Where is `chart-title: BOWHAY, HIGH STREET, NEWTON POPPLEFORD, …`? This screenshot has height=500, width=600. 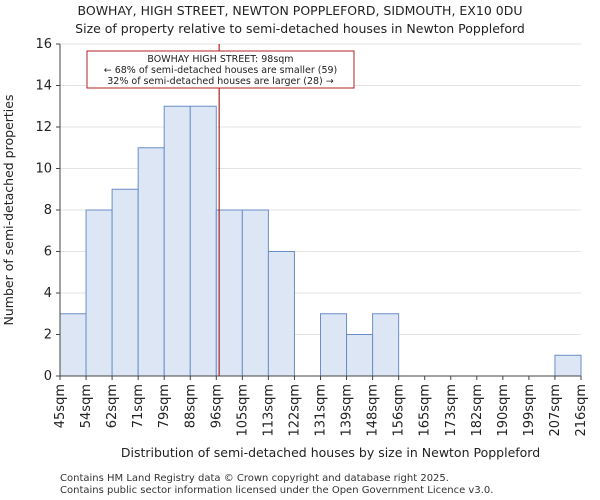 chart-title: BOWHAY, HIGH STREET, NEWTON POPPLEFORD, … is located at coordinates (300, 10).